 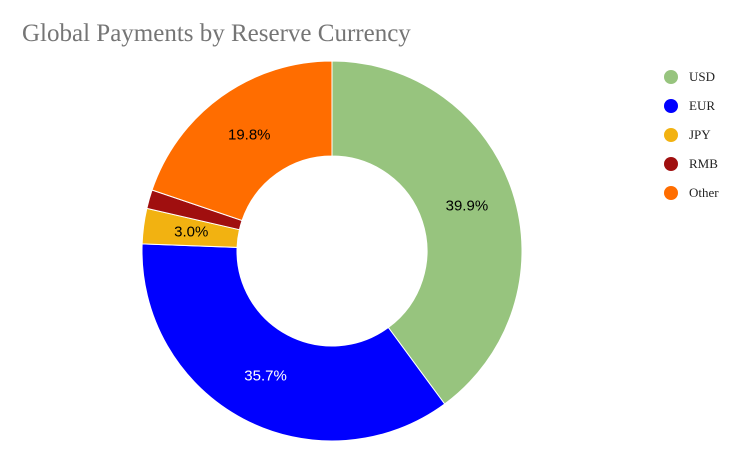 I want to click on legend-item-jpy: JPY, so click(x=691, y=134).